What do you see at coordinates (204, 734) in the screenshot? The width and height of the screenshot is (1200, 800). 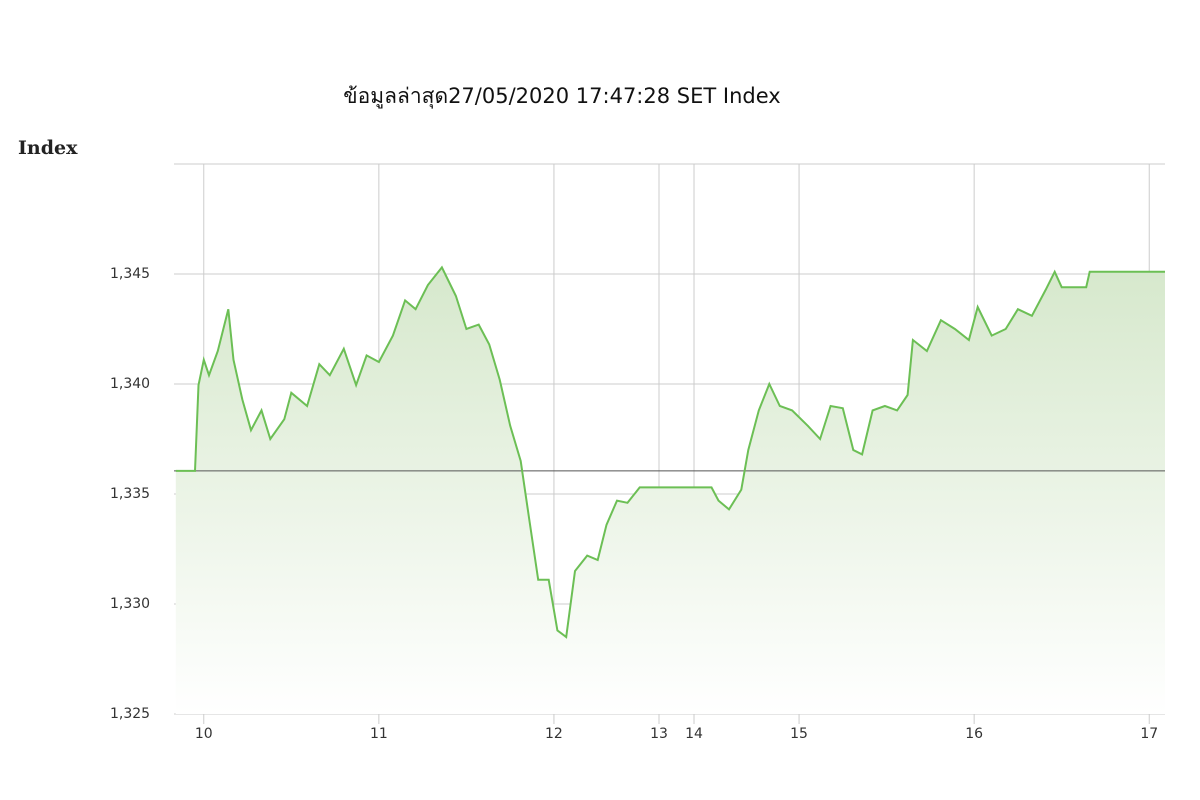 I see `x-tick-label: 10` at bounding box center [204, 734].